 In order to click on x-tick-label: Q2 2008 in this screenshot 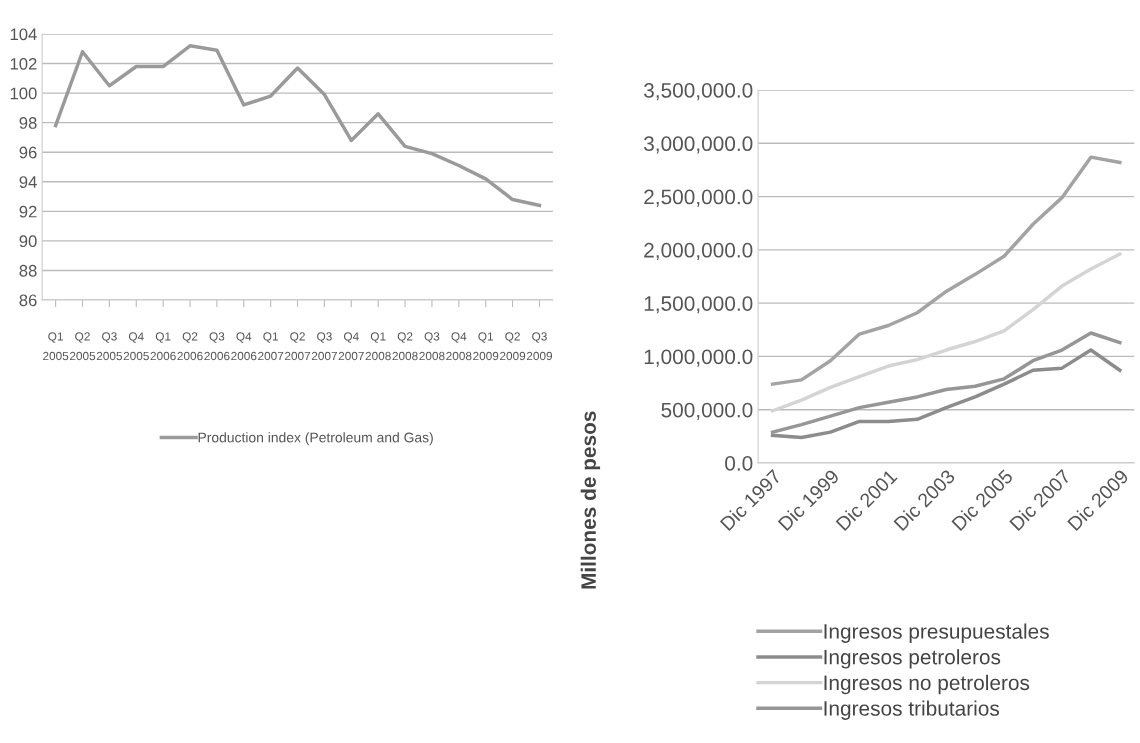, I will do `click(405, 346)`.